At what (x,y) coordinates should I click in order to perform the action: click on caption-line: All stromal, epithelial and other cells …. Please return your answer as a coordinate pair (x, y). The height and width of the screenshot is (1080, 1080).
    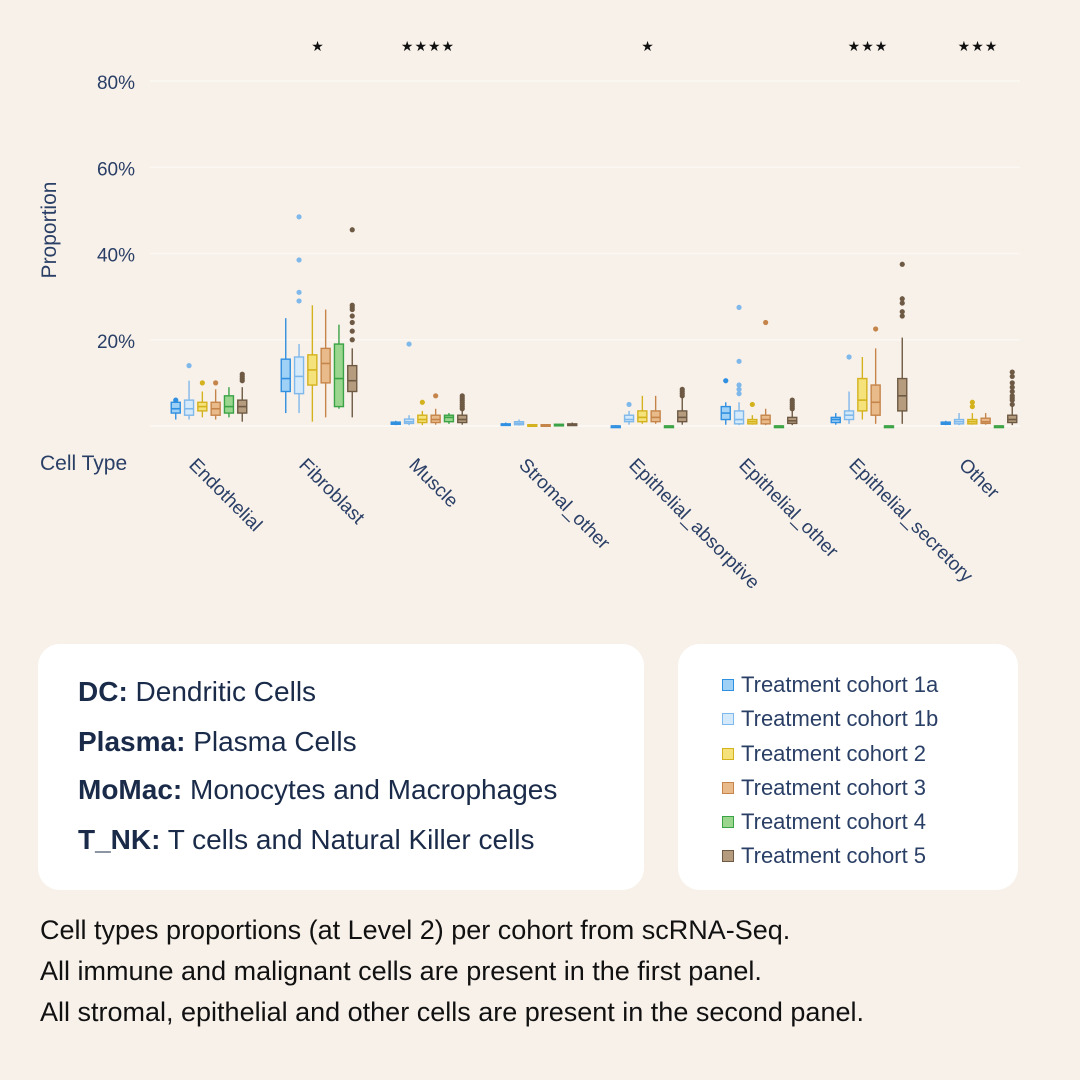
    Looking at the image, I should click on (452, 1012).